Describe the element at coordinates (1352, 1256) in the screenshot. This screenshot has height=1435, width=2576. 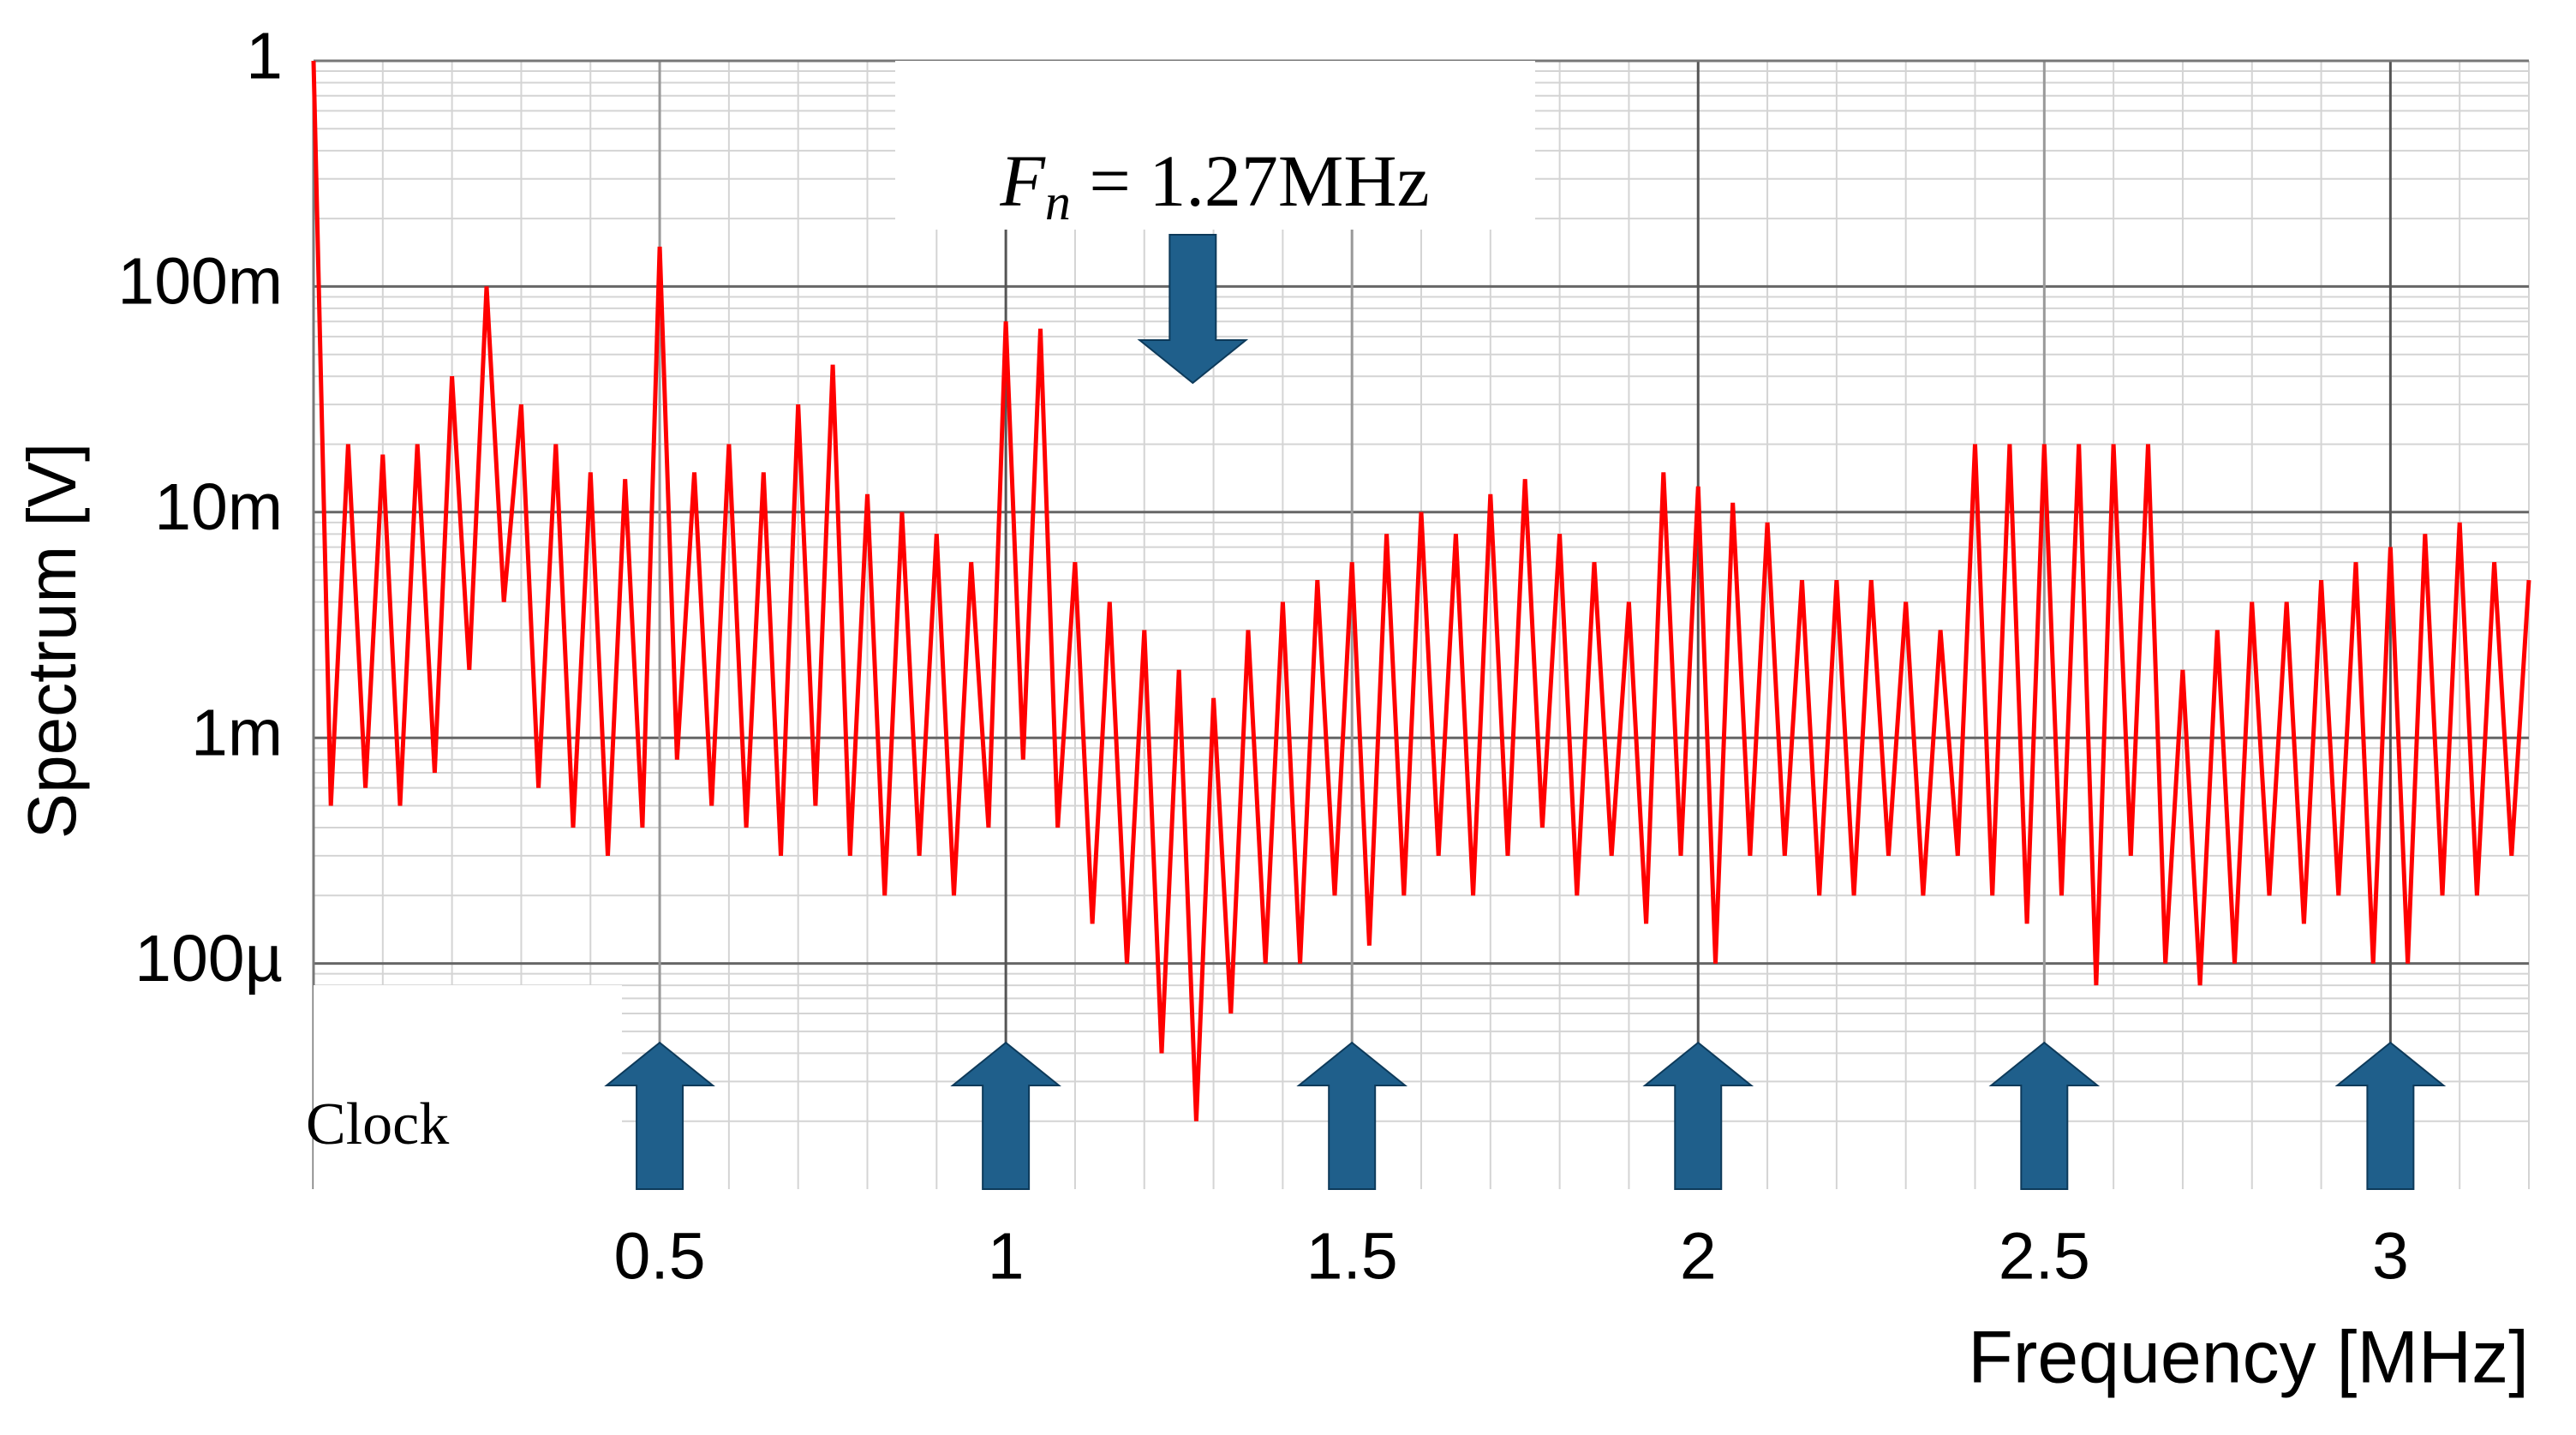
I see `x-tick-label: 1.5` at that location.